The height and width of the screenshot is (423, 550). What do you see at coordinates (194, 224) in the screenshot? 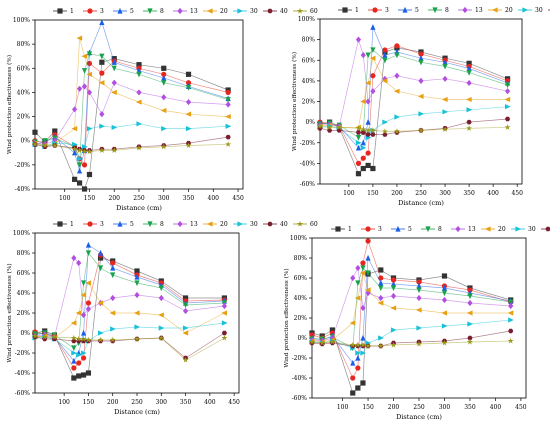
I see `legend-label: 13` at bounding box center [194, 224].